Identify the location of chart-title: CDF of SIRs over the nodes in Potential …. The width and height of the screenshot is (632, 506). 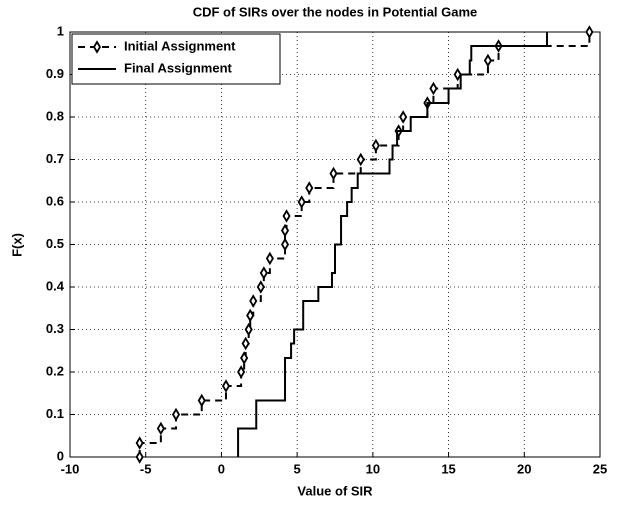
(335, 11).